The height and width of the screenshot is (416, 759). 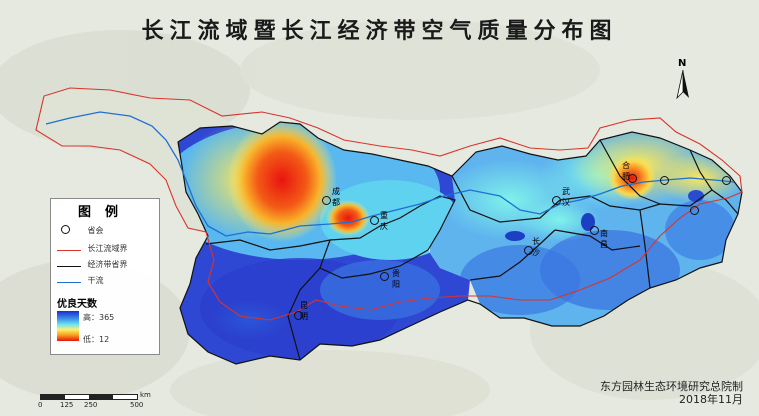 What do you see at coordinates (99, 317) in the screenshot?
I see `ramp-high-label: 高：365` at bounding box center [99, 317].